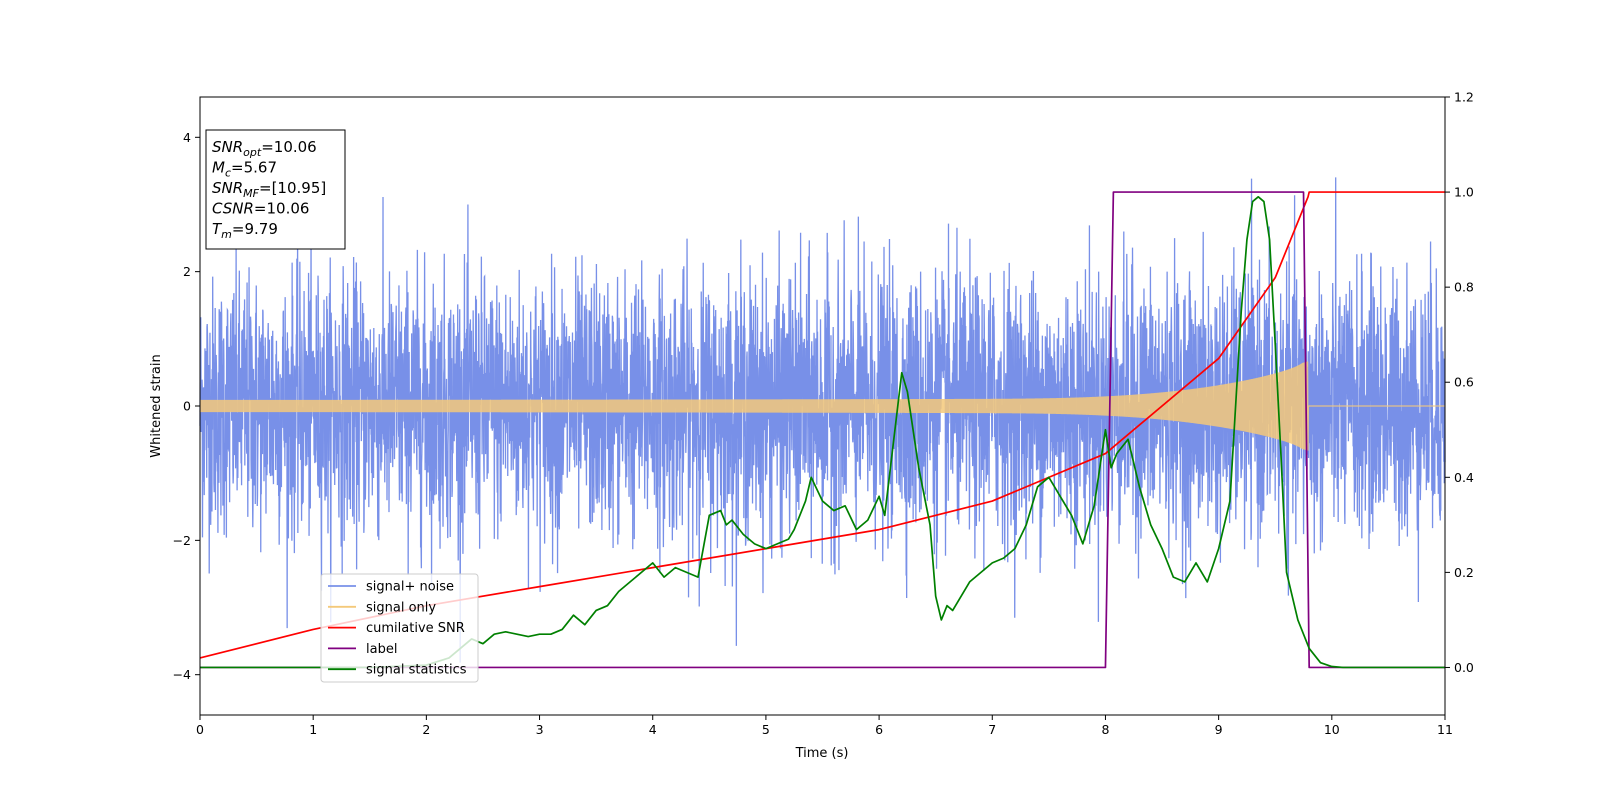 The width and height of the screenshot is (1600, 804). What do you see at coordinates (1464, 97) in the screenshot?
I see `y-right-tick-label: 1.2` at bounding box center [1464, 97].